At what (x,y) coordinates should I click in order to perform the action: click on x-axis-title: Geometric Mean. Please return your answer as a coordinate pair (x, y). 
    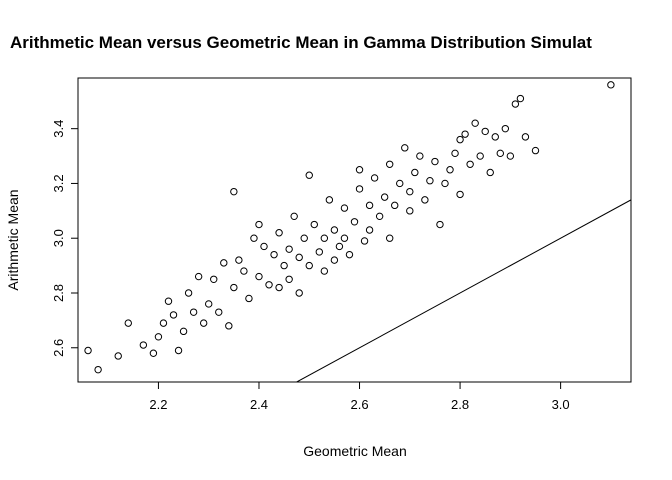
    Looking at the image, I should click on (354, 451).